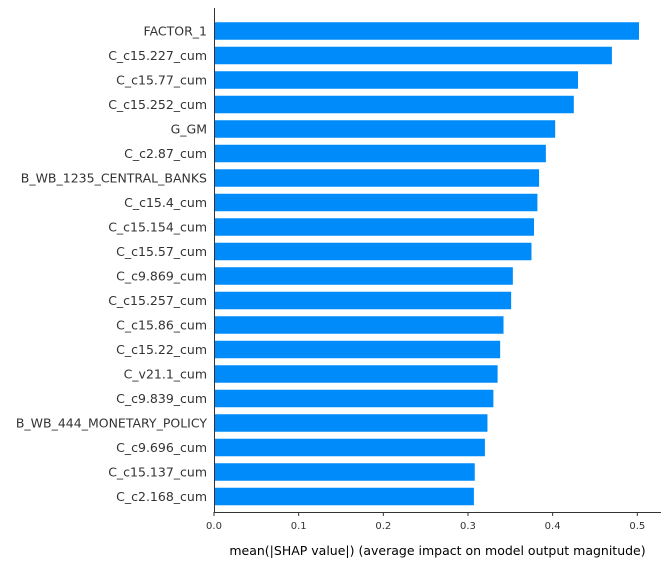  I want to click on bar-c-c2-87-cum, so click(380, 153).